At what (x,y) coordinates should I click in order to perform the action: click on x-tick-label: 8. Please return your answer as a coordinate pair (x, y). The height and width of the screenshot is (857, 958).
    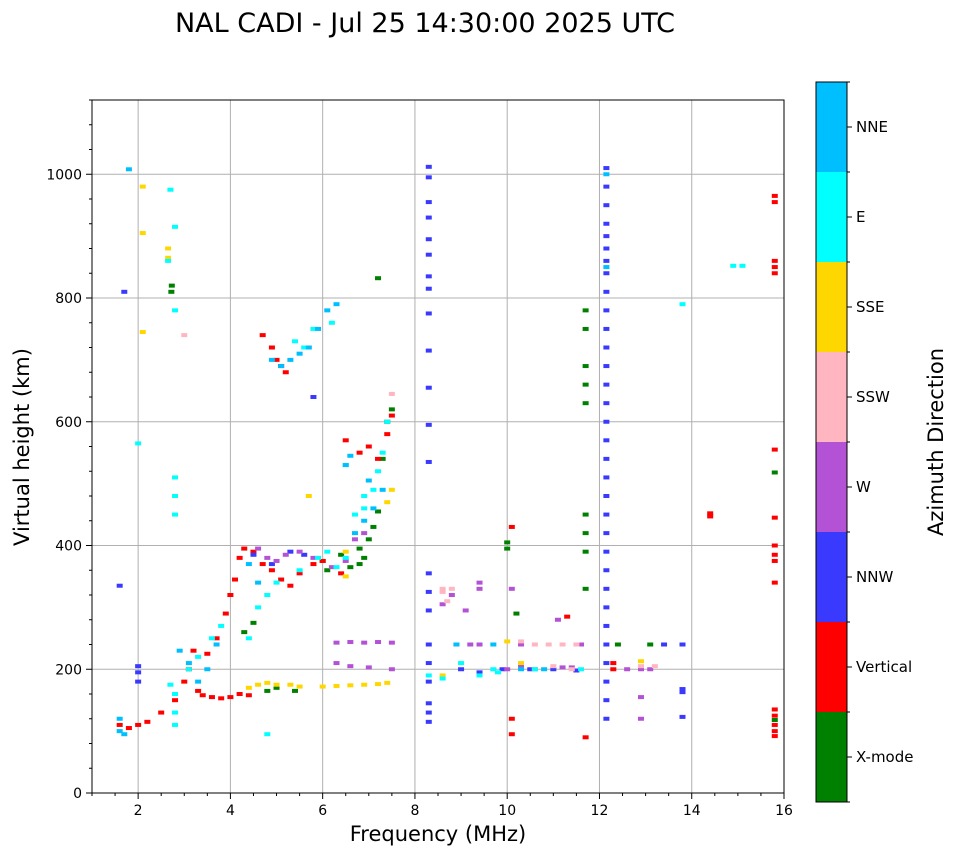
    Looking at the image, I should click on (414, 811).